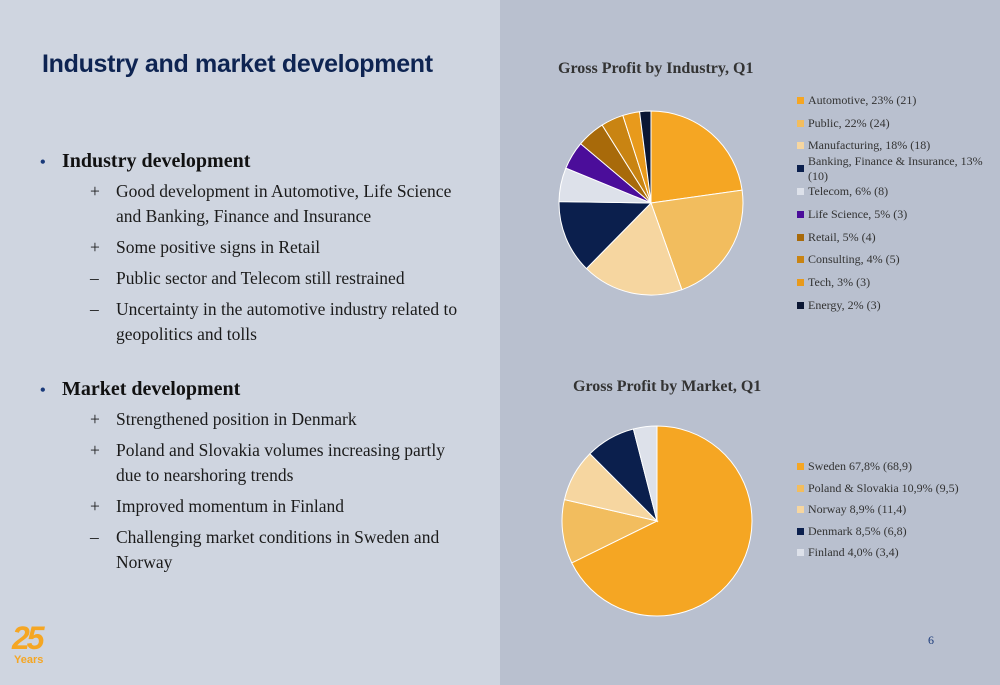  What do you see at coordinates (931, 640) in the screenshot?
I see `page-number: 6` at bounding box center [931, 640].